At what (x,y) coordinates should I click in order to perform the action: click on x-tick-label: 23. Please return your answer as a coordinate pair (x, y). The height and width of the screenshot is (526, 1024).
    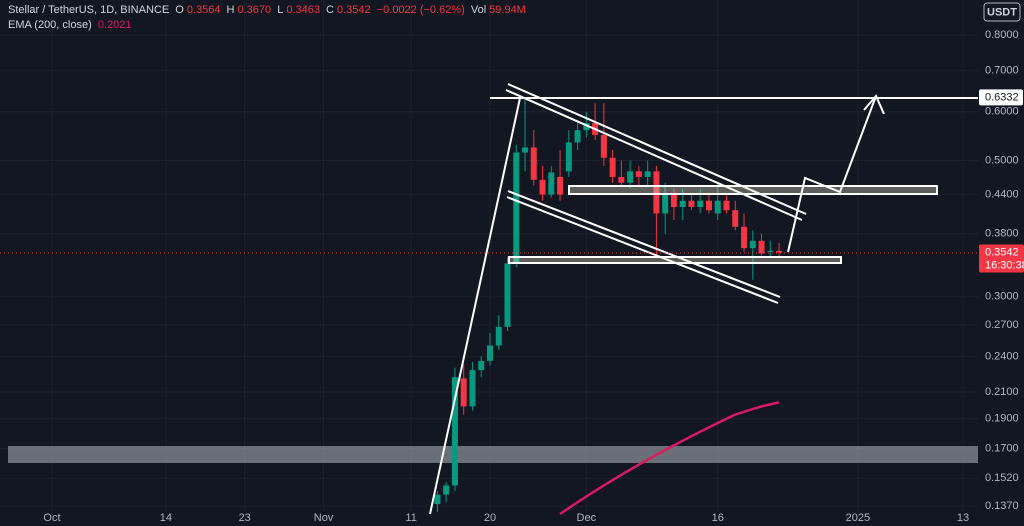
    Looking at the image, I should click on (245, 518).